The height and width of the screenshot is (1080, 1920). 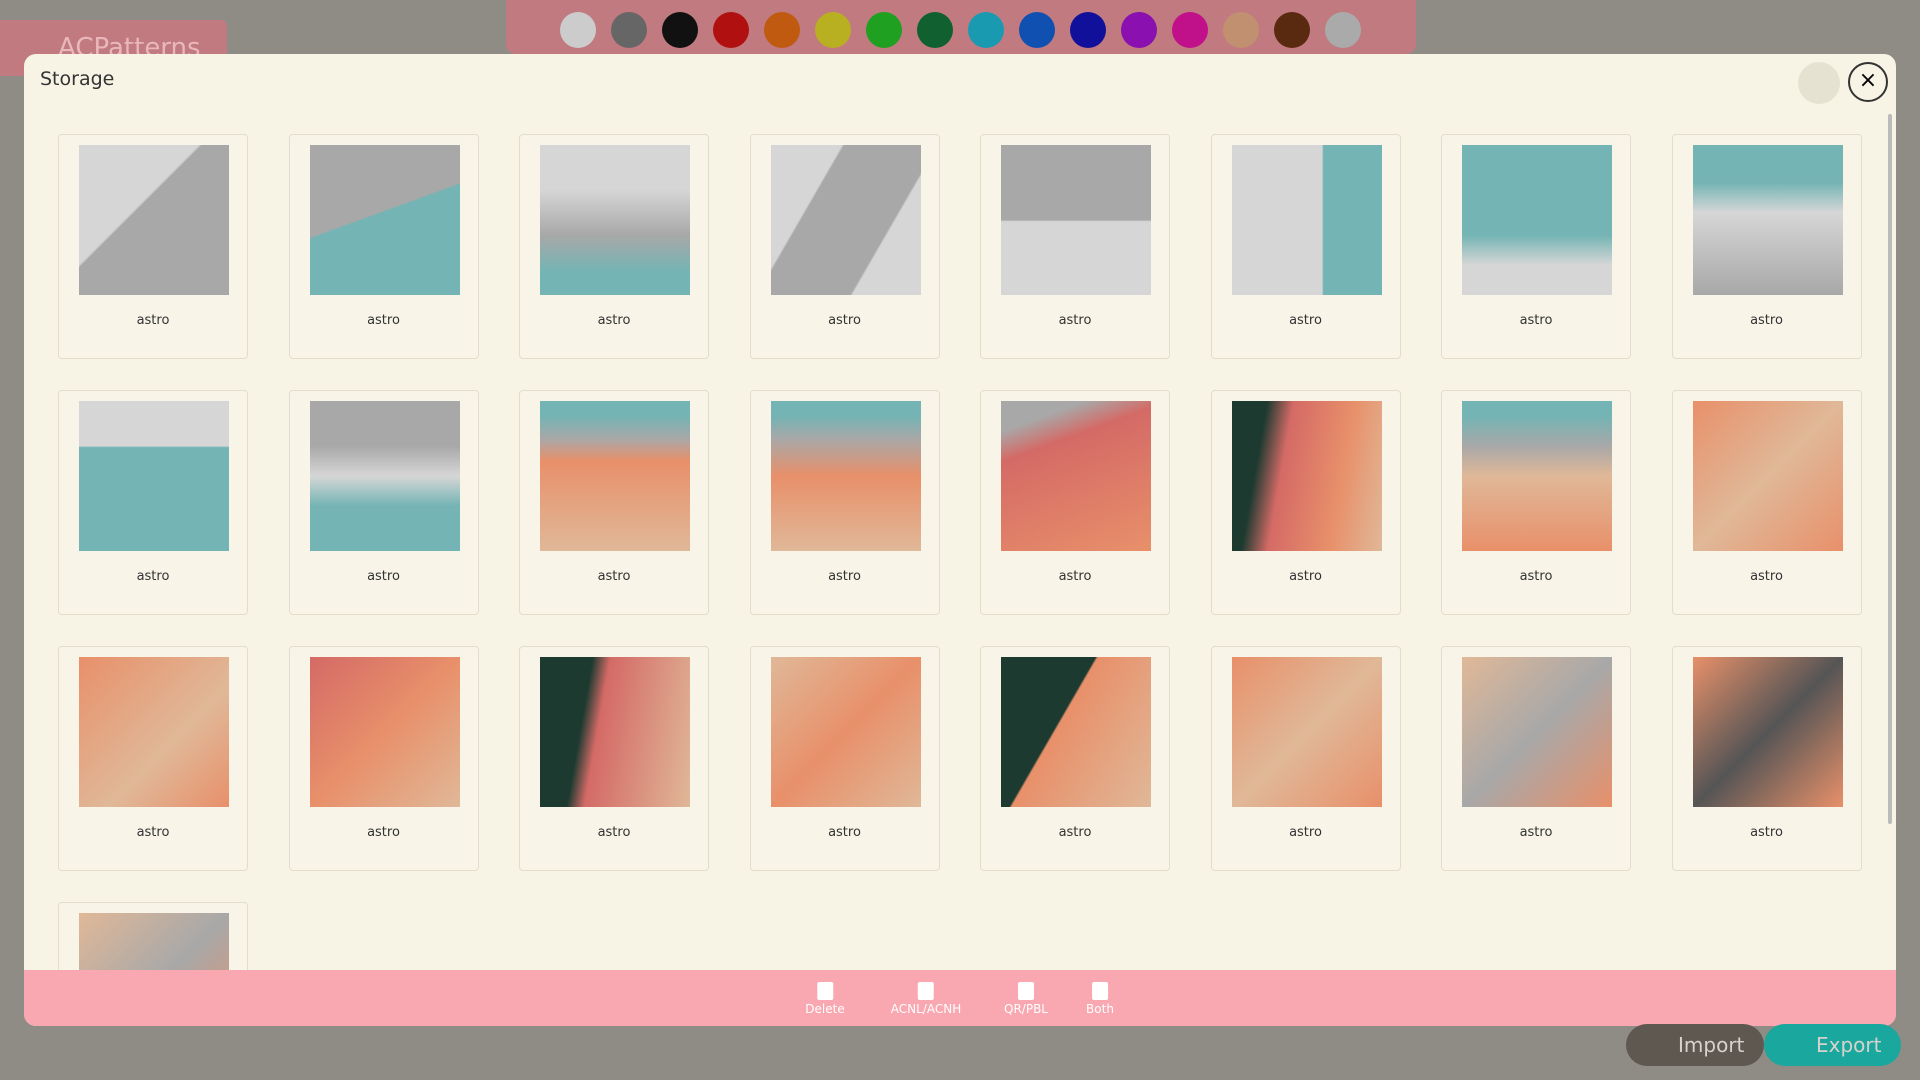 I want to click on button-label: QR/PBL, so click(x=1026, y=1009).